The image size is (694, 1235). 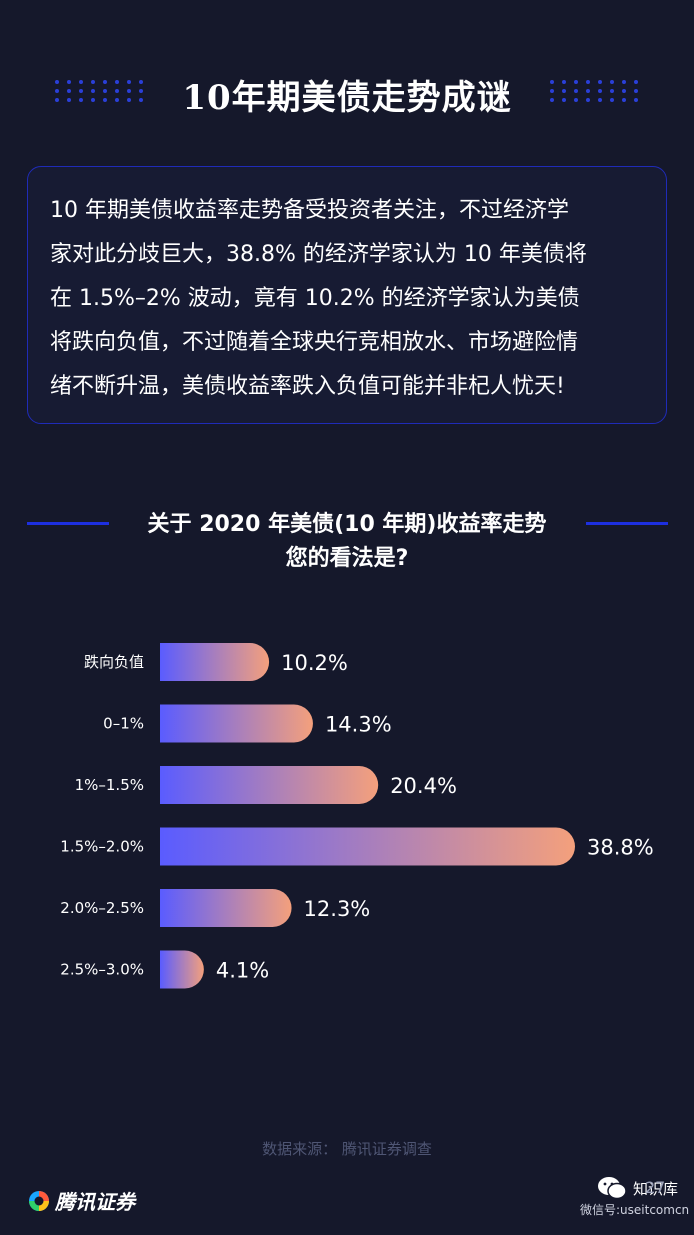 I want to click on category-label: 1.5%–2.0%, so click(x=102, y=847).